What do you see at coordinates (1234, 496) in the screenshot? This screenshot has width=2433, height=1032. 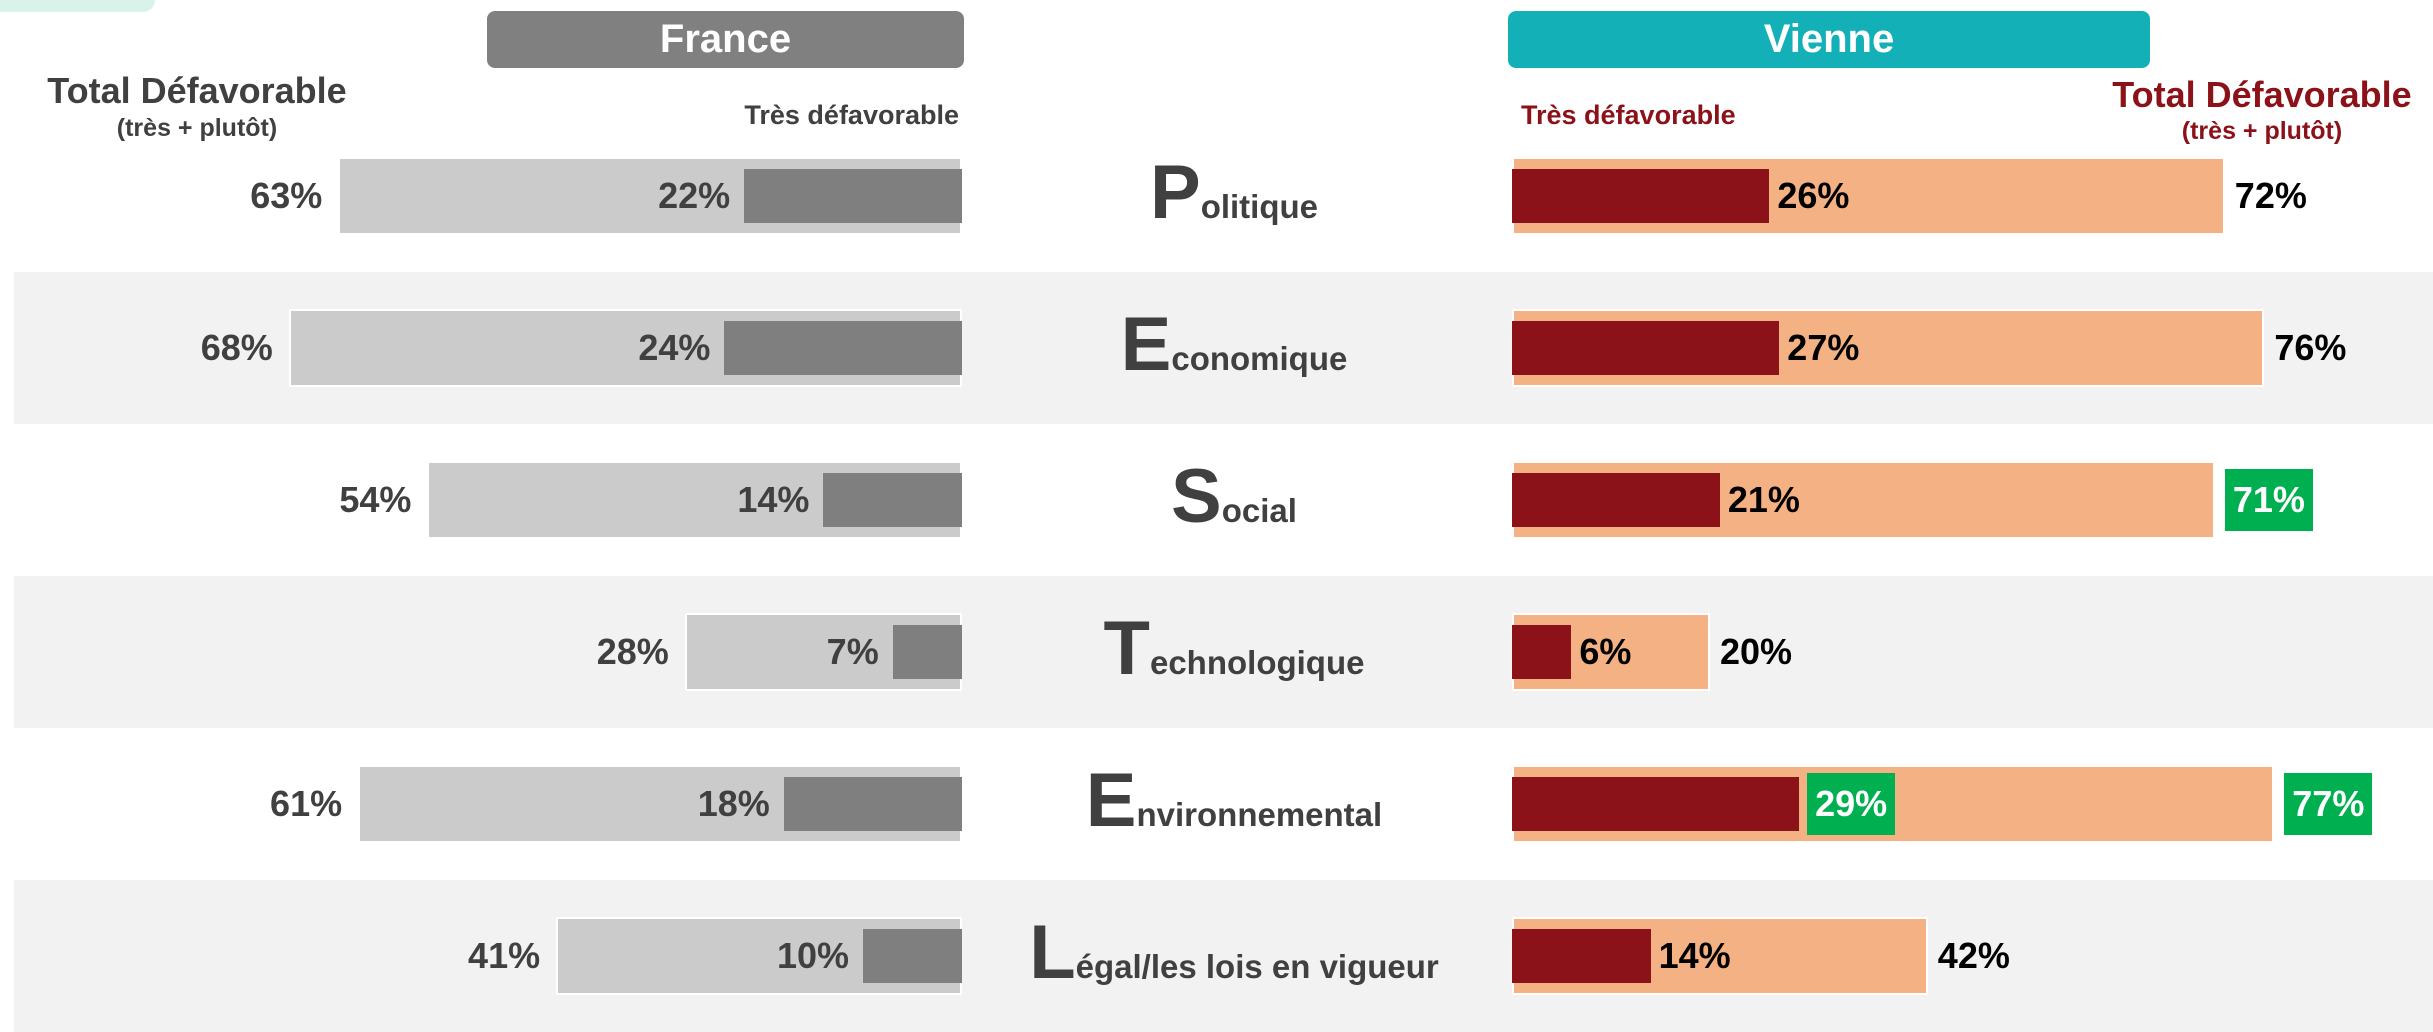 I see `category-label: Social` at bounding box center [1234, 496].